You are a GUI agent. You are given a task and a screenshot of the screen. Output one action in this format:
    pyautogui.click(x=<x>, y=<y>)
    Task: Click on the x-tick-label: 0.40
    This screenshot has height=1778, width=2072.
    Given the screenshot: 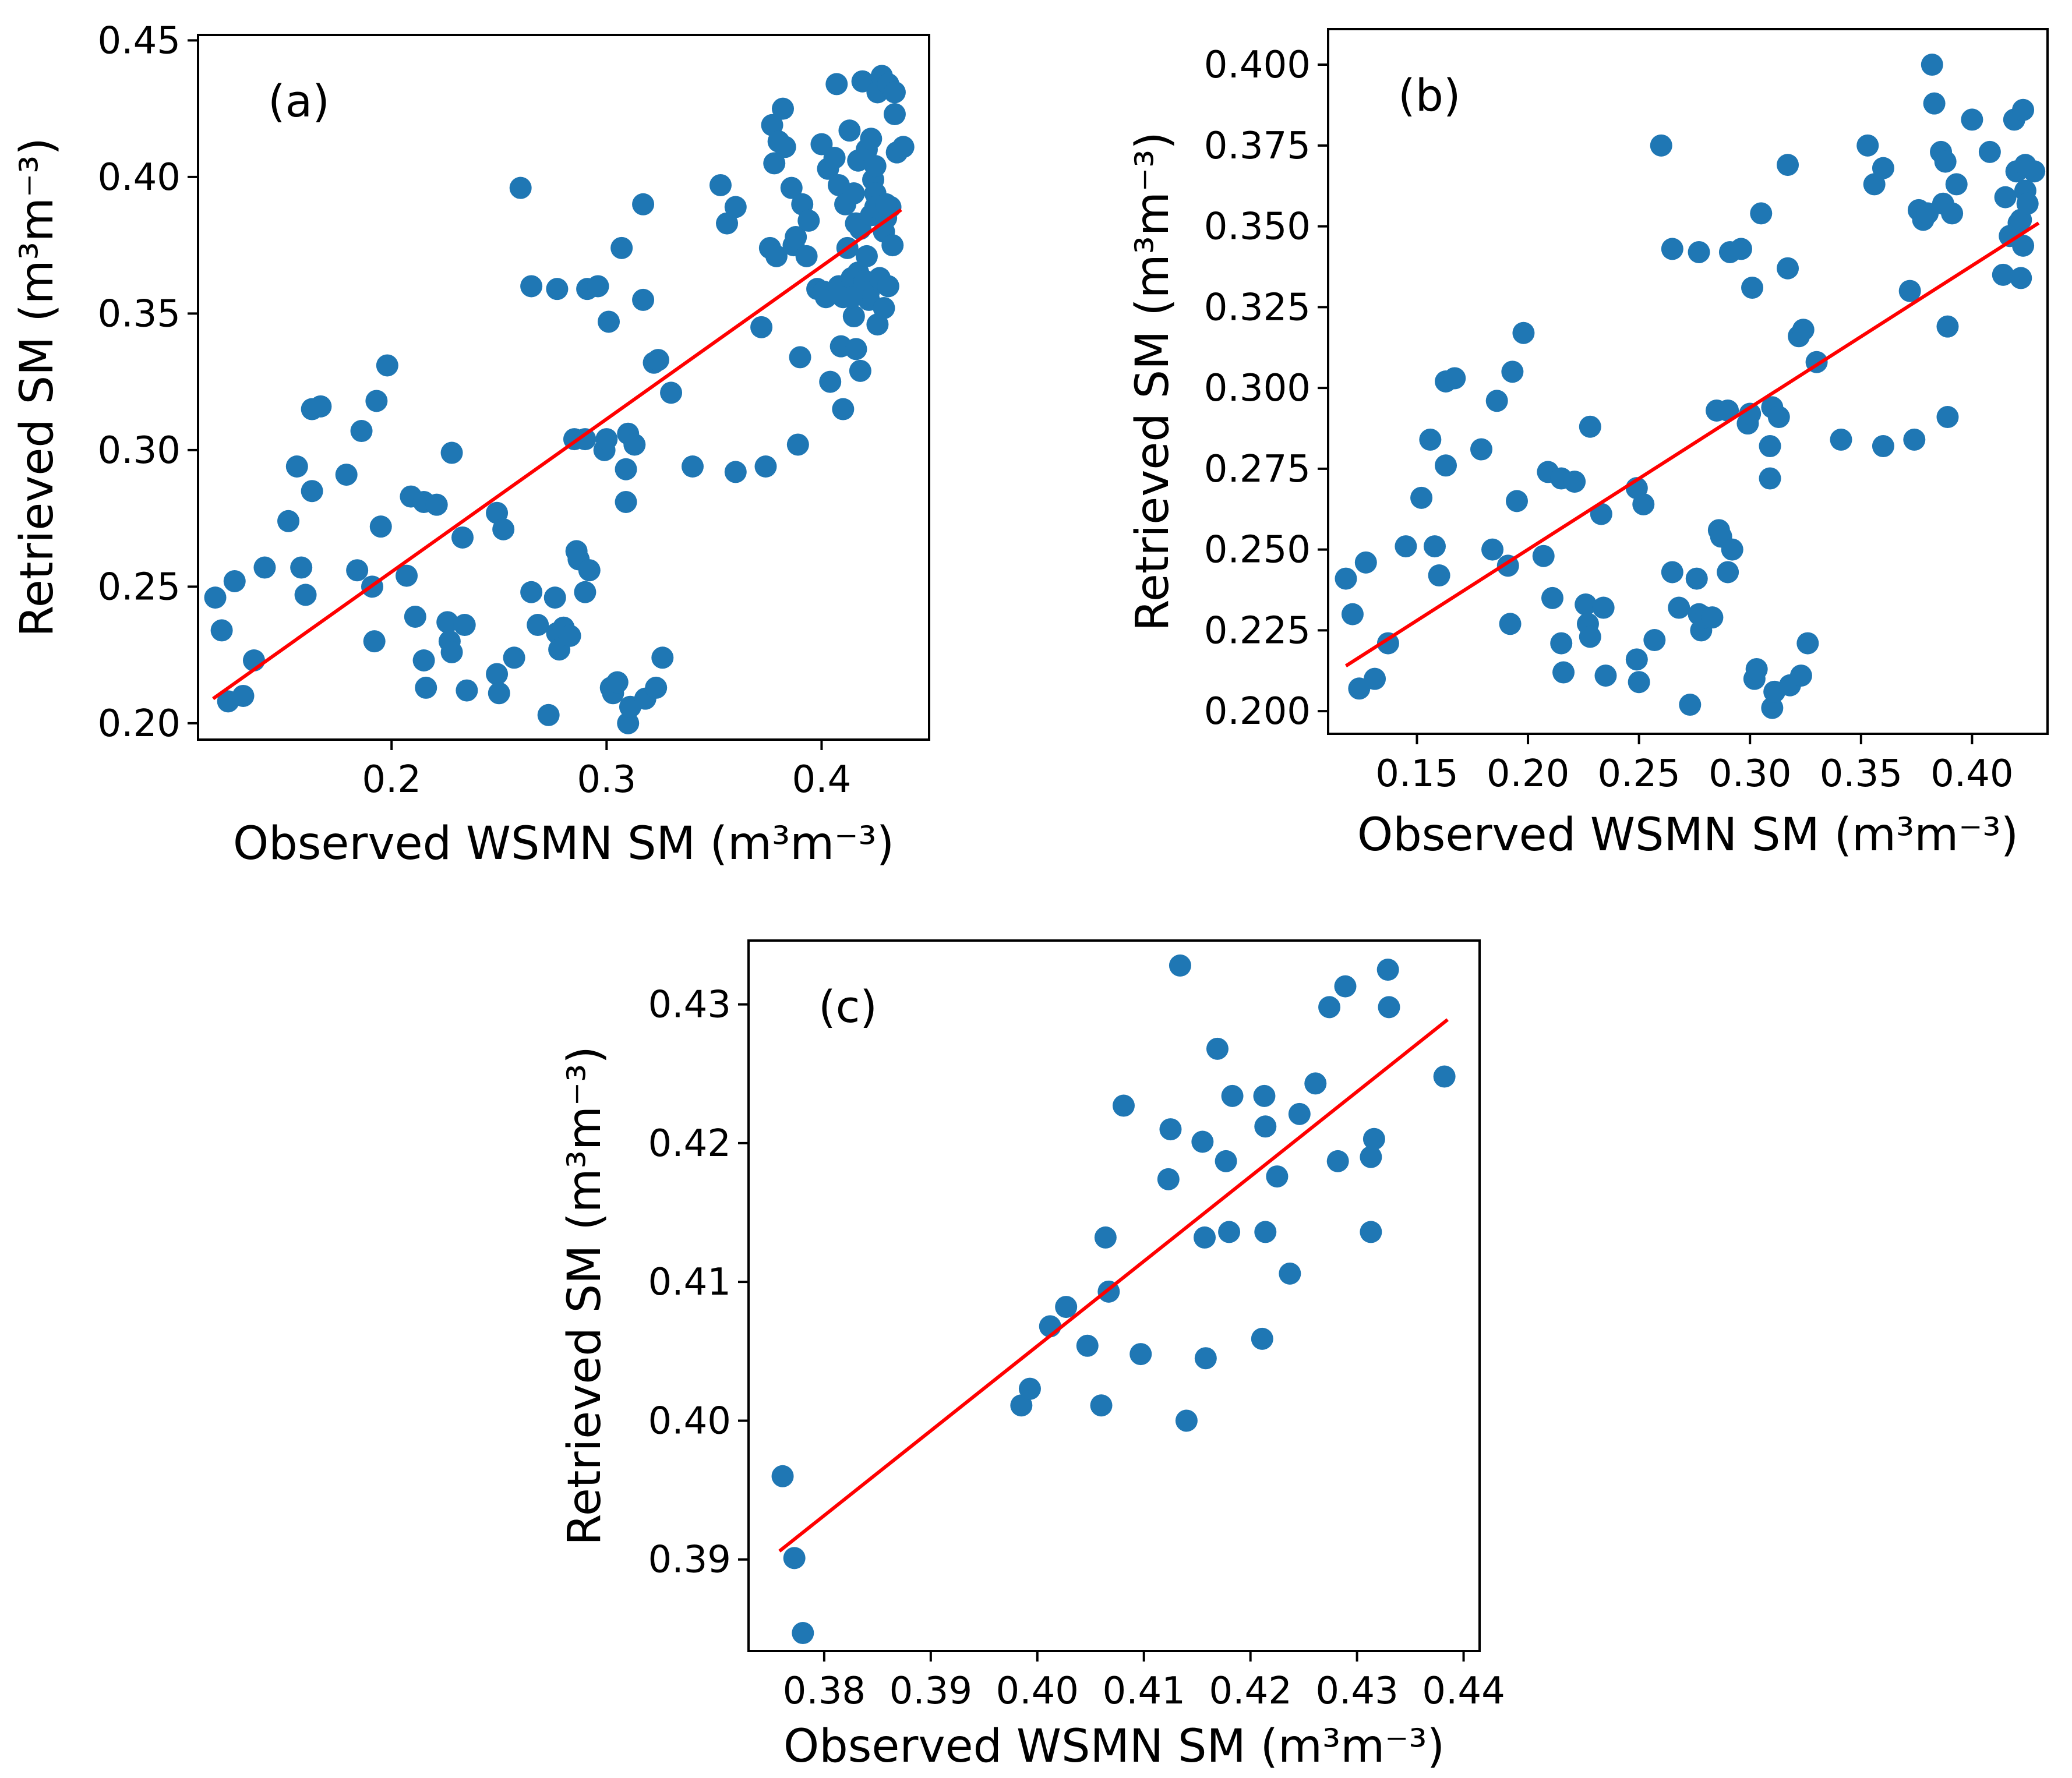 What is the action you would take?
    pyautogui.click(x=1037, y=1692)
    